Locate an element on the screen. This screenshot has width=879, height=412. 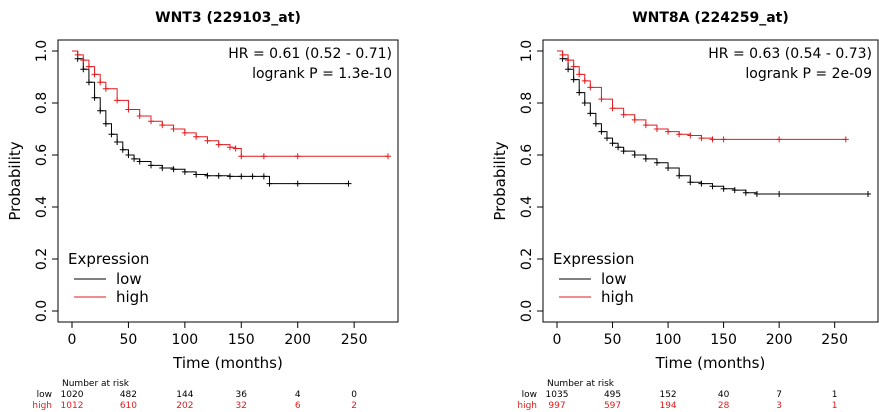
risk-count: 1012 is located at coordinates (72, 406).